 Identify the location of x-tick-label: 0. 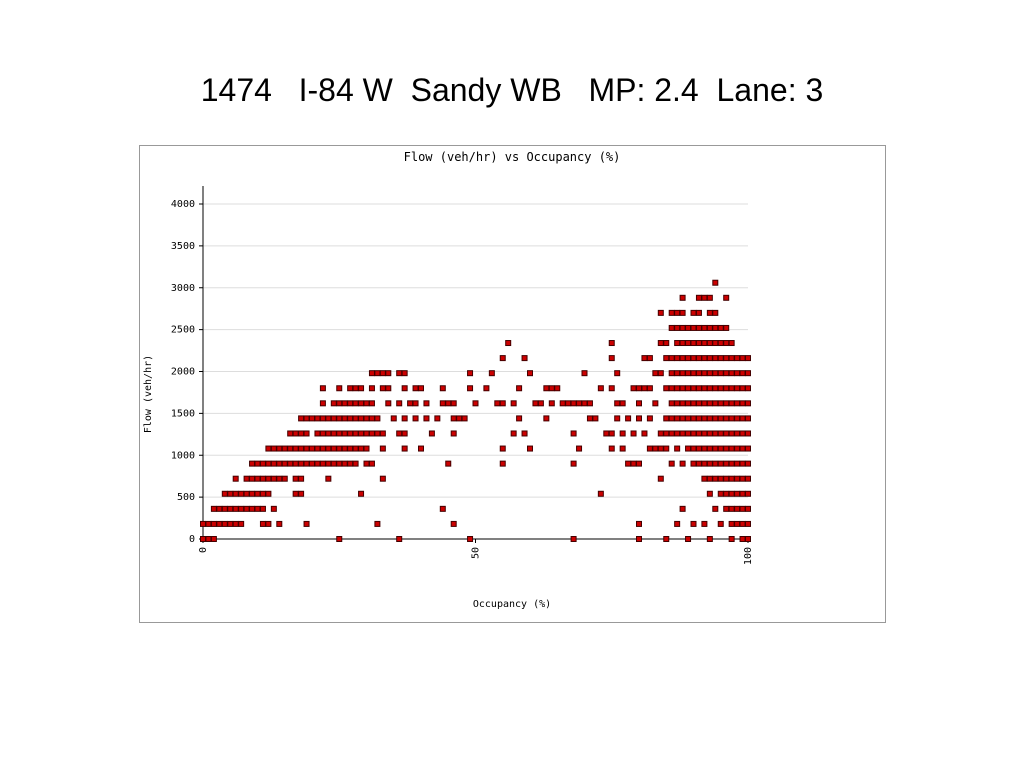
(203, 550).